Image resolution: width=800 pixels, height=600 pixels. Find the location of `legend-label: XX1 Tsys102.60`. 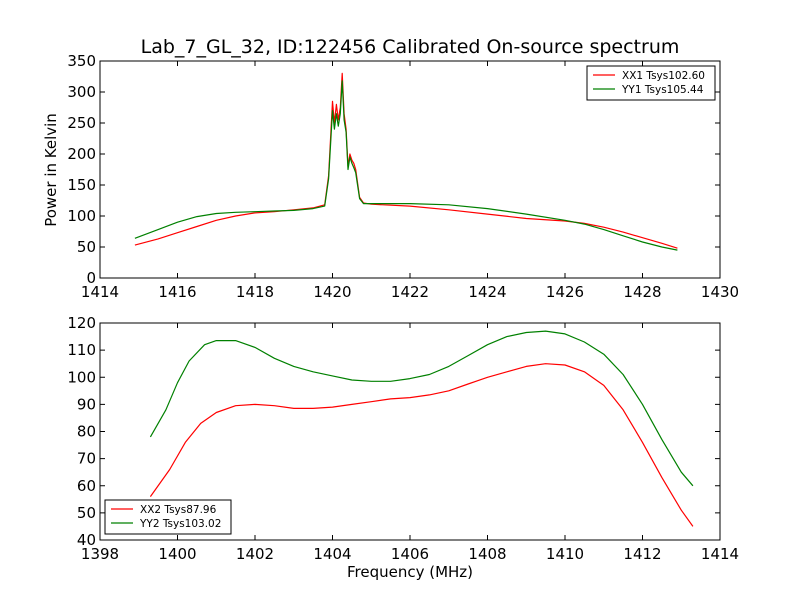

legend-label: XX1 Tsys102.60 is located at coordinates (663, 76).